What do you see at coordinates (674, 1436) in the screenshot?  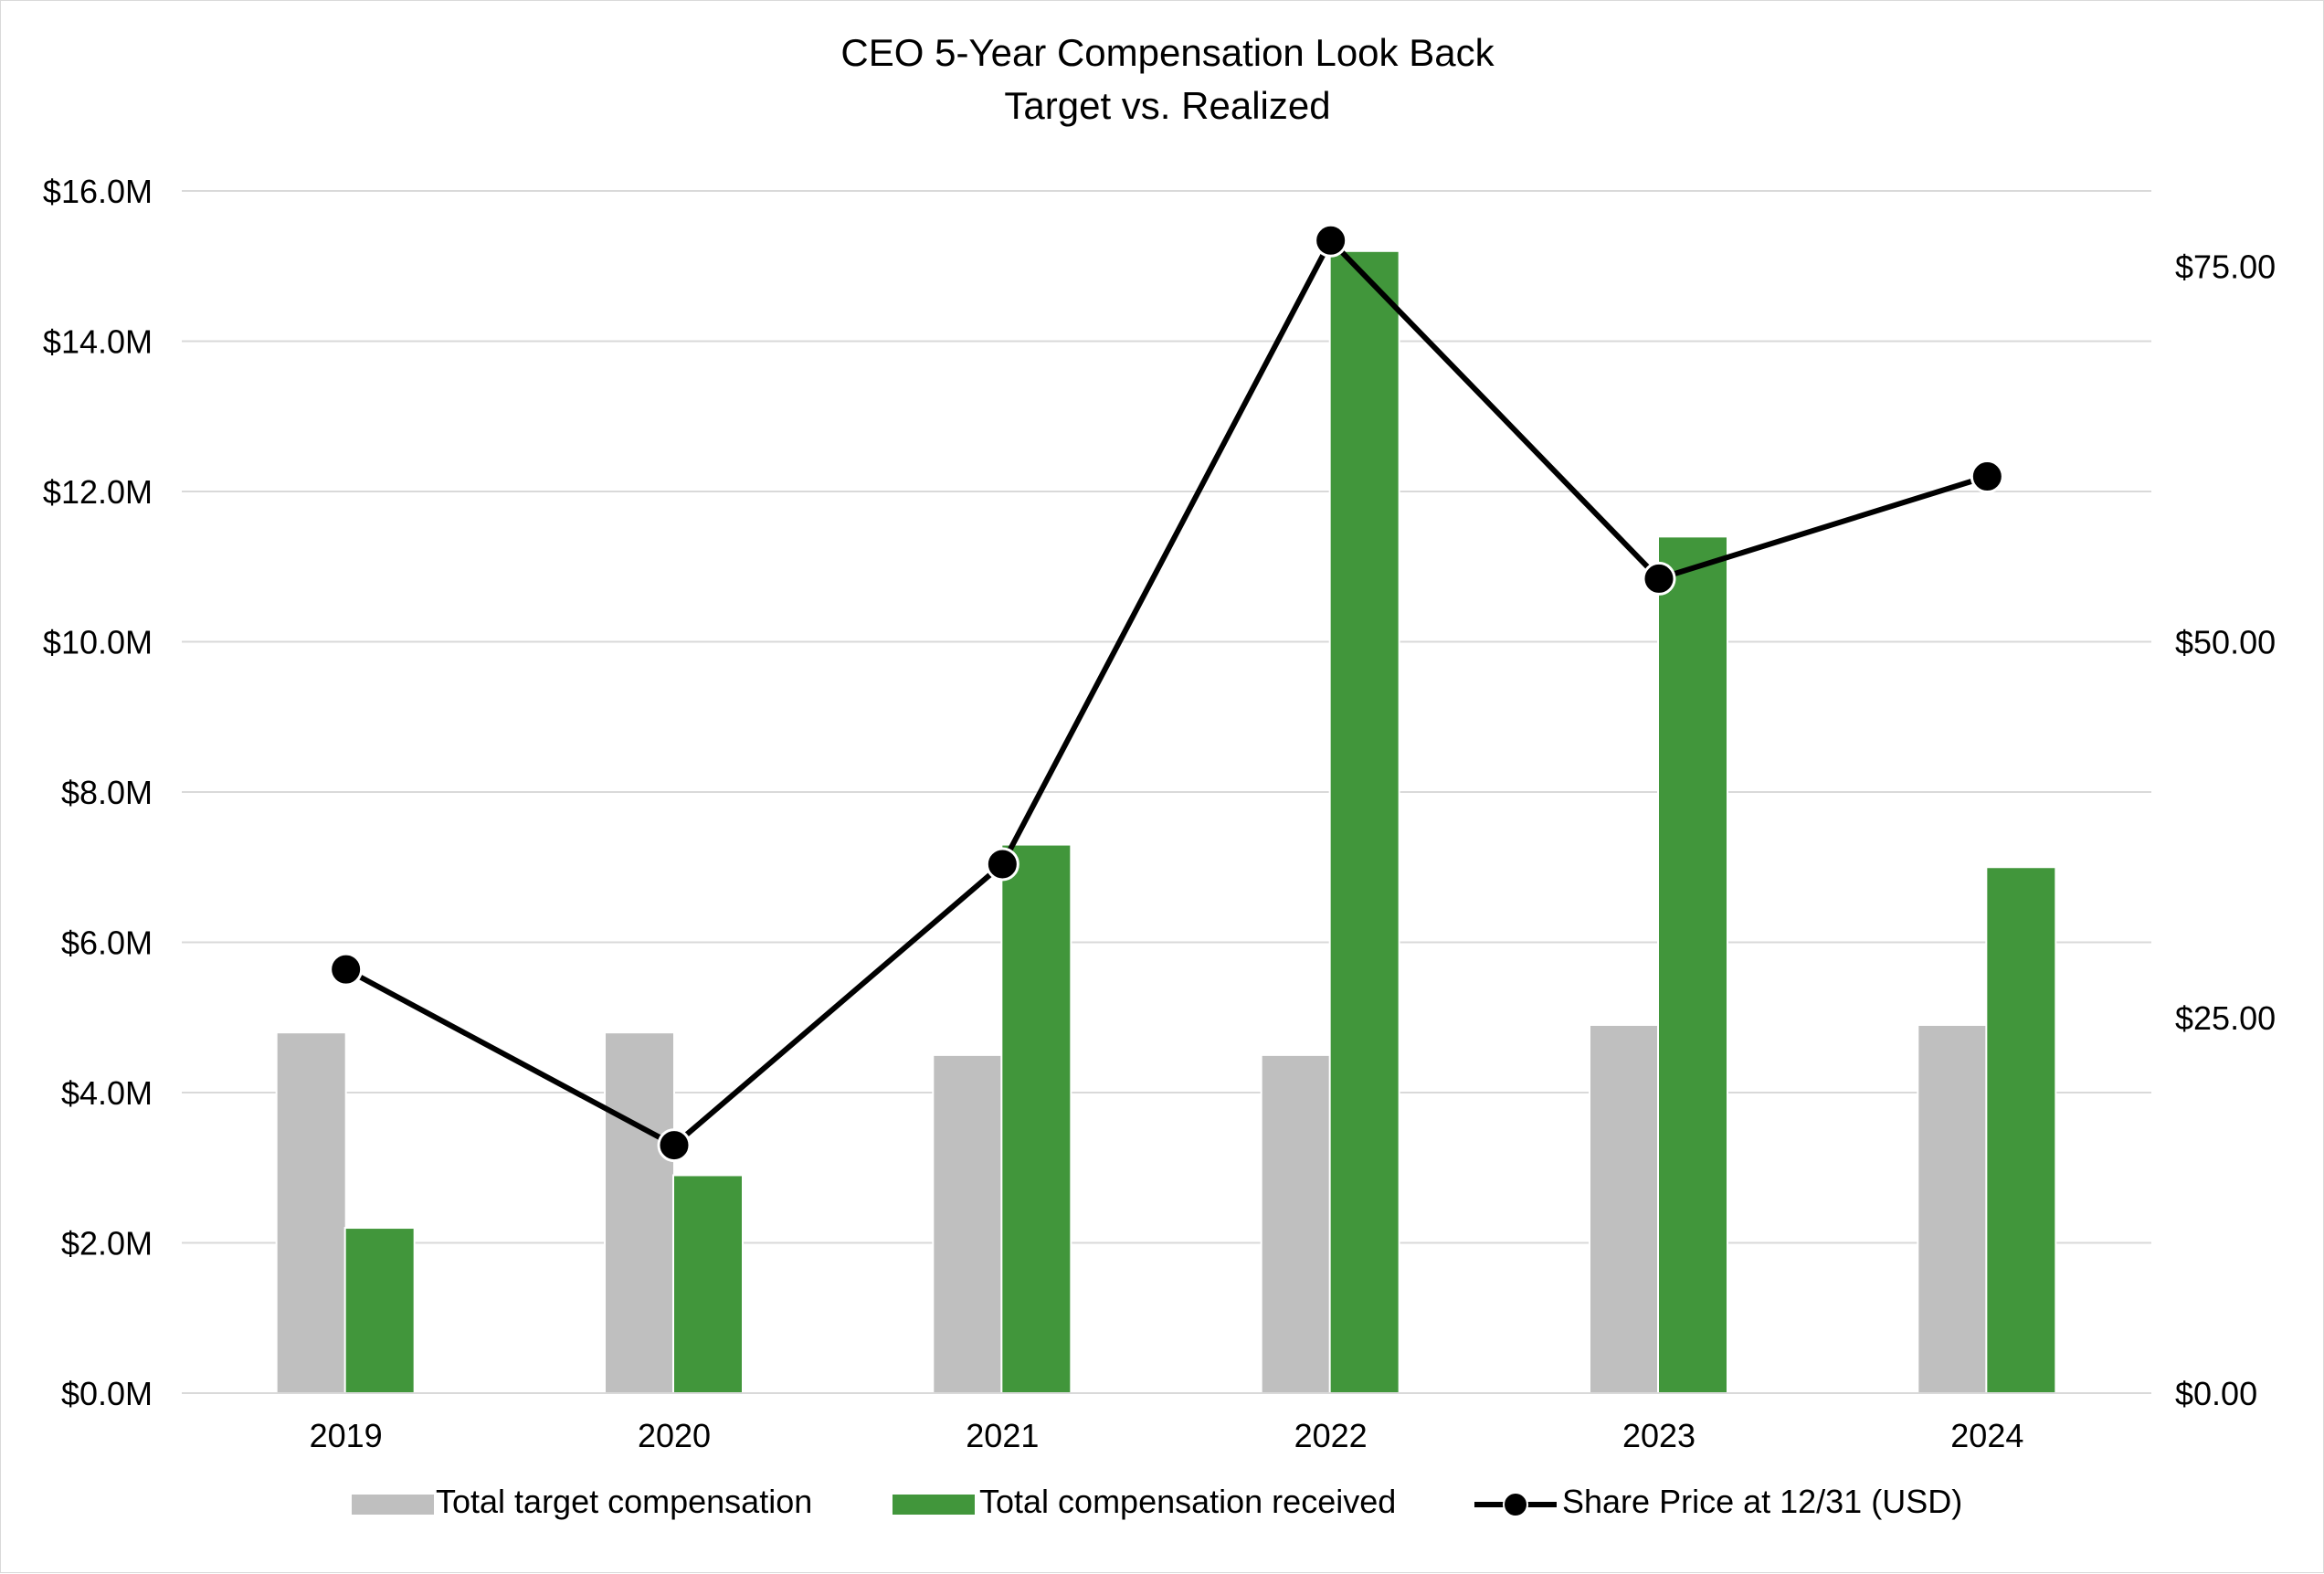 I see `x-tick-label: 2020` at bounding box center [674, 1436].